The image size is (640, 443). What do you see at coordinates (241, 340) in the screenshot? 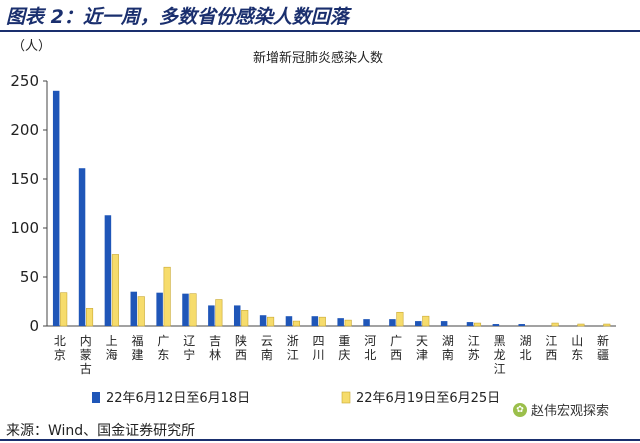
I see `x-tick-label-char: 陕` at bounding box center [241, 340].